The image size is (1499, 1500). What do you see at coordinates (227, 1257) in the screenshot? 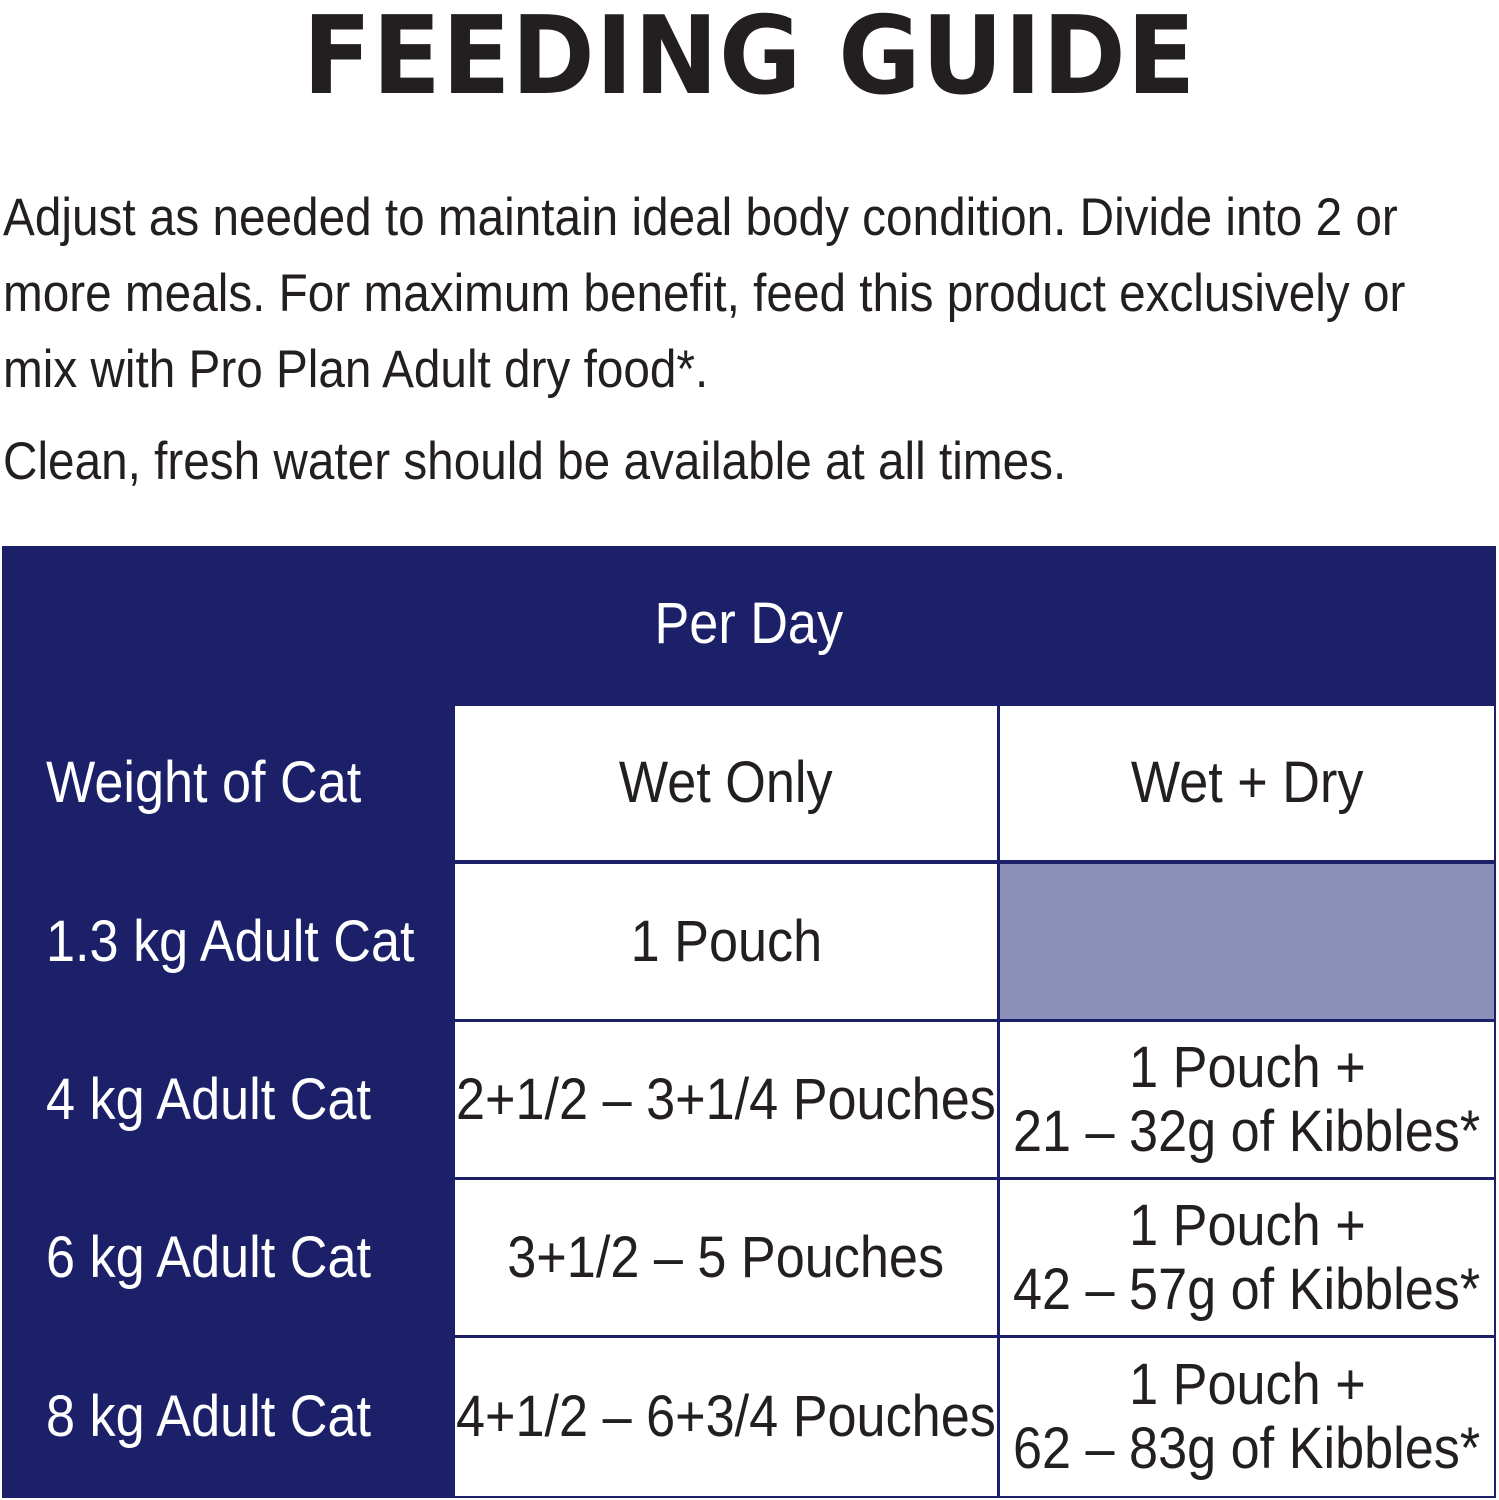
I see `row-3-weight: 6 kg Adult Cat` at bounding box center [227, 1257].